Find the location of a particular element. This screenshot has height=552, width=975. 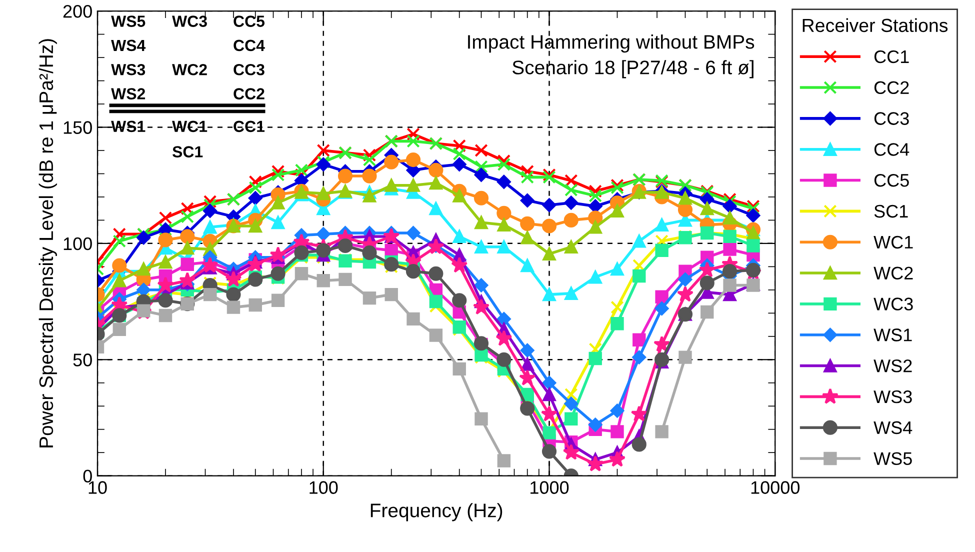

annotation: CC2 is located at coordinates (249, 94).